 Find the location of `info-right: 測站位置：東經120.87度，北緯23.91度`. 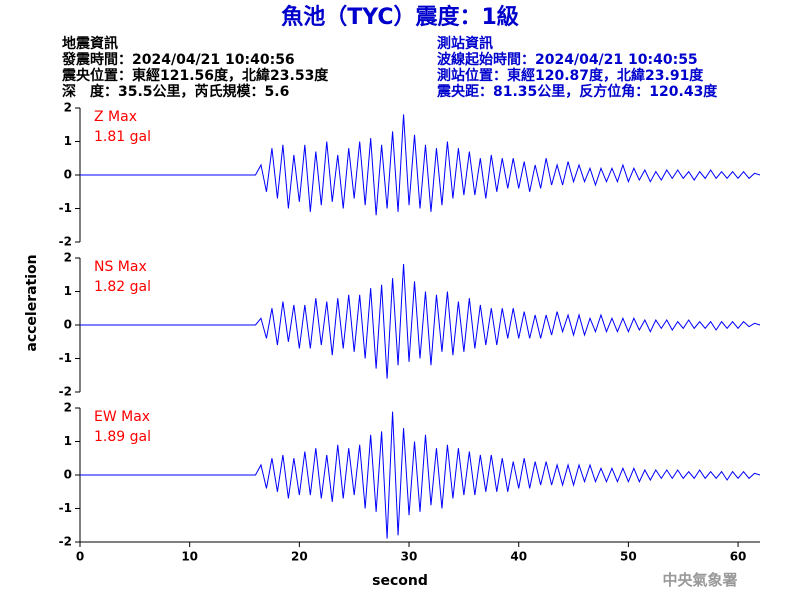

info-right: 測站位置：東經120.87度，北緯23.91度 is located at coordinates (570, 75).